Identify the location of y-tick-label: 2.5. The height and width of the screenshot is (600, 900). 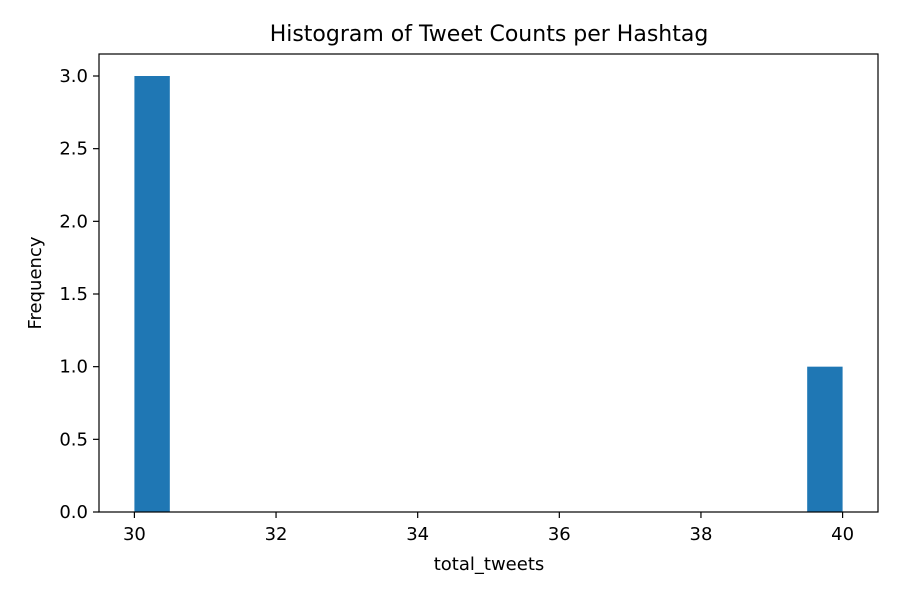
(73, 149).